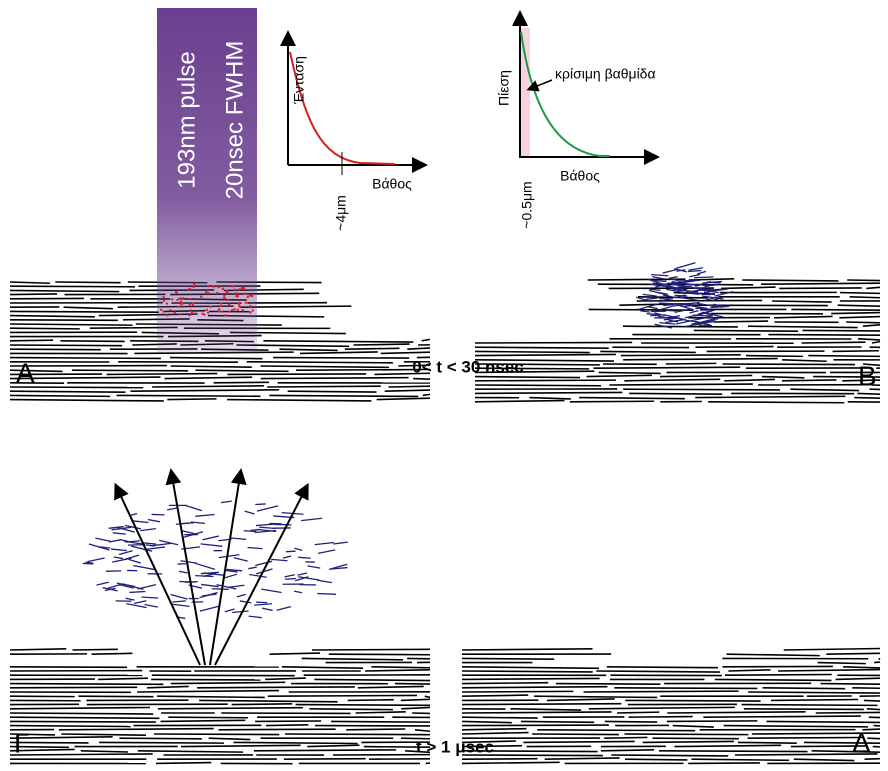 Image resolution: width=888 pixels, height=771 pixels. Describe the element at coordinates (186, 119) in the screenshot. I see `pulse-text: 193nm pulse` at that location.